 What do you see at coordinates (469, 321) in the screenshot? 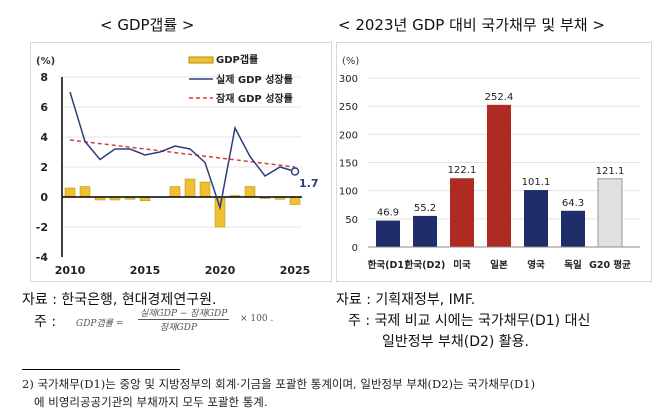
I see `right-note-line1: 주 : 국제 비교 시에는 국가채무(D1) 대신` at bounding box center [469, 321].